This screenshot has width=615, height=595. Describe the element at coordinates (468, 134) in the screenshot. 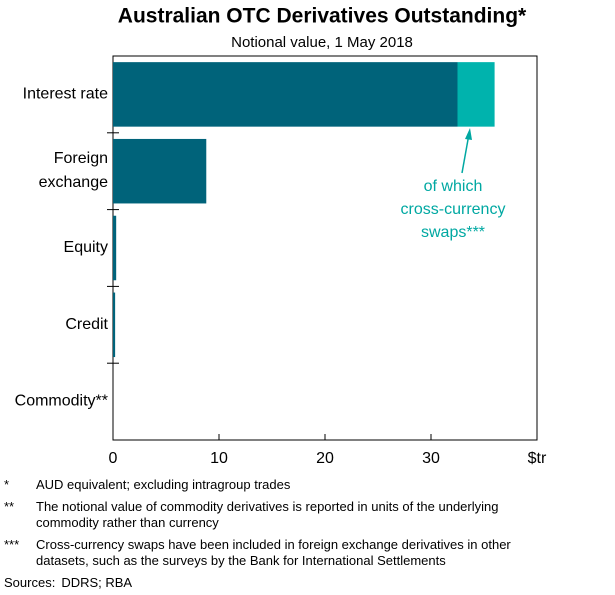

I see `annotation-arrowhead` at that location.